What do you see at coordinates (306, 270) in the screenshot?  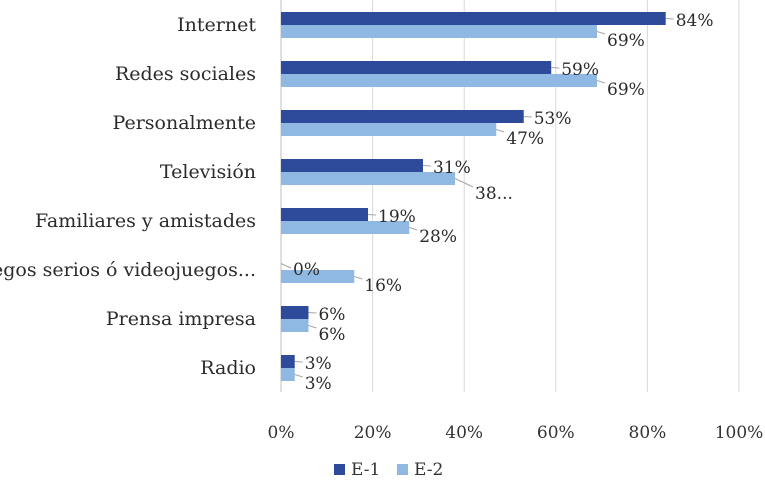 I see `data-label-e1-juegos-serios-o-videojuegos: 0%` at bounding box center [306, 270].